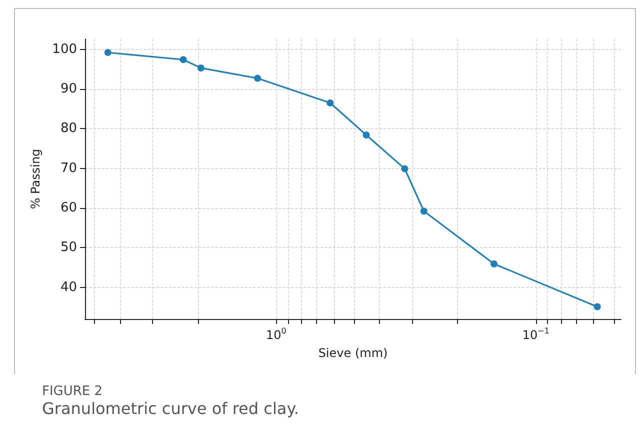 This screenshot has height=446, width=644. Describe the element at coordinates (68, 168) in the screenshot. I see `y-tick-label: 70` at that location.